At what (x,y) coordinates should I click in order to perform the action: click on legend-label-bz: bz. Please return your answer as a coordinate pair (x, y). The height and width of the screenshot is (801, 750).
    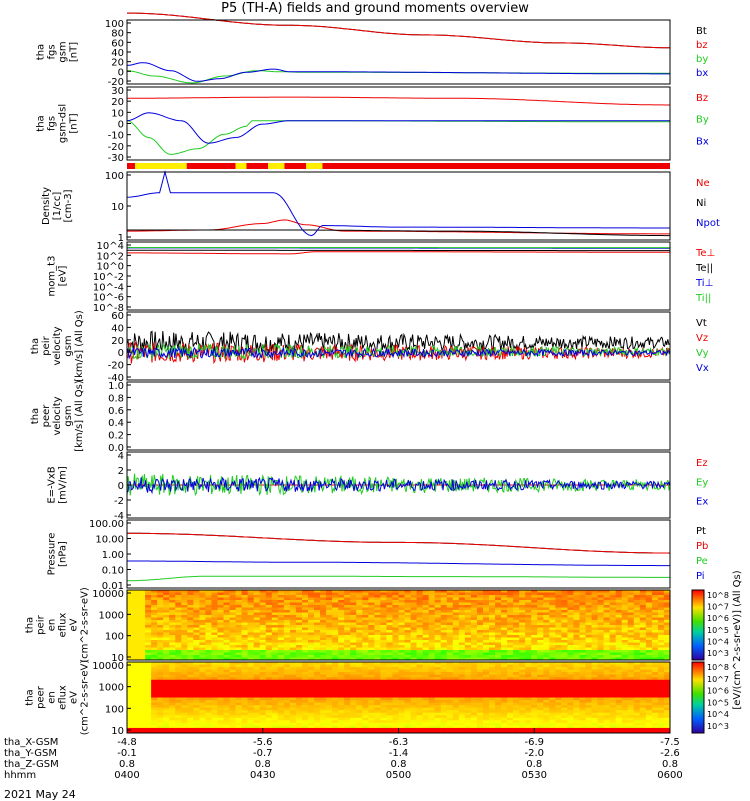
    Looking at the image, I should click on (702, 45).